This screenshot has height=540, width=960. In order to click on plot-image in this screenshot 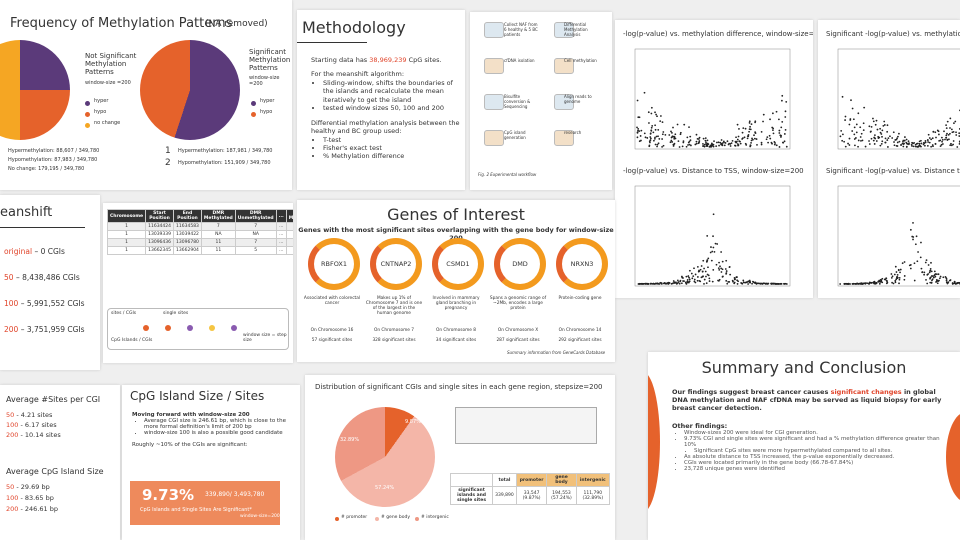, I will do `click(898, 236)`.